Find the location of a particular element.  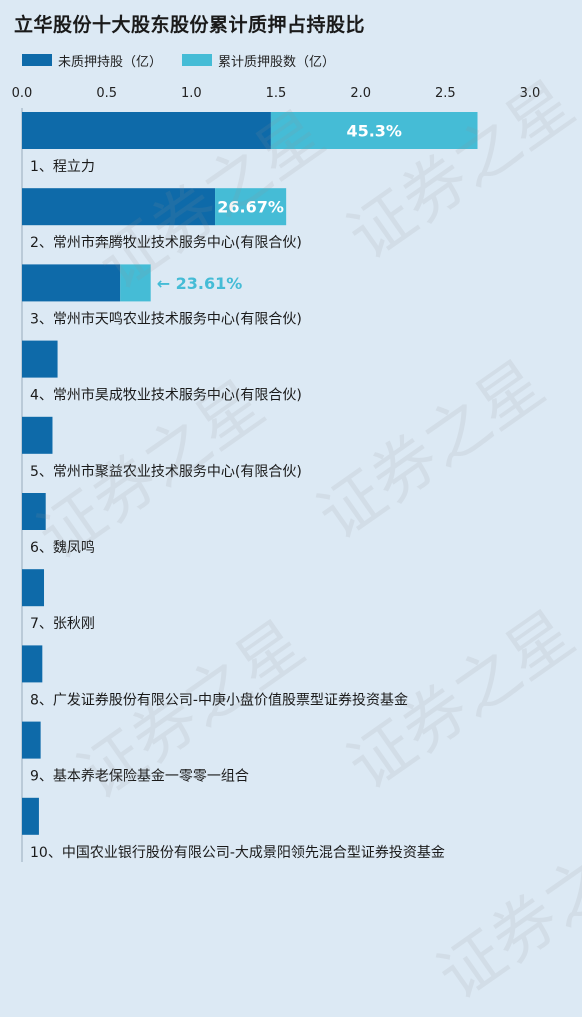

pledge-percent-label: 26.67% is located at coordinates (250, 207).